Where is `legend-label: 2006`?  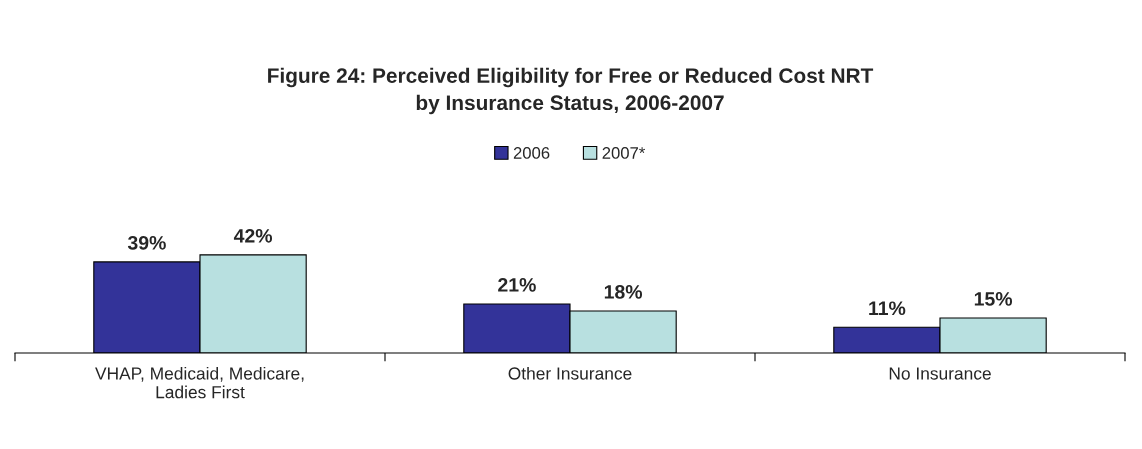
legend-label: 2006 is located at coordinates (531, 153).